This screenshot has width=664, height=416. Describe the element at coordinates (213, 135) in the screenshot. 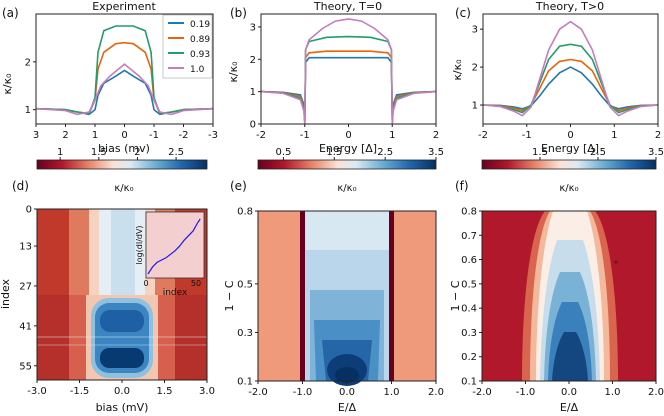

I see `x-tick-label: -3` at that location.